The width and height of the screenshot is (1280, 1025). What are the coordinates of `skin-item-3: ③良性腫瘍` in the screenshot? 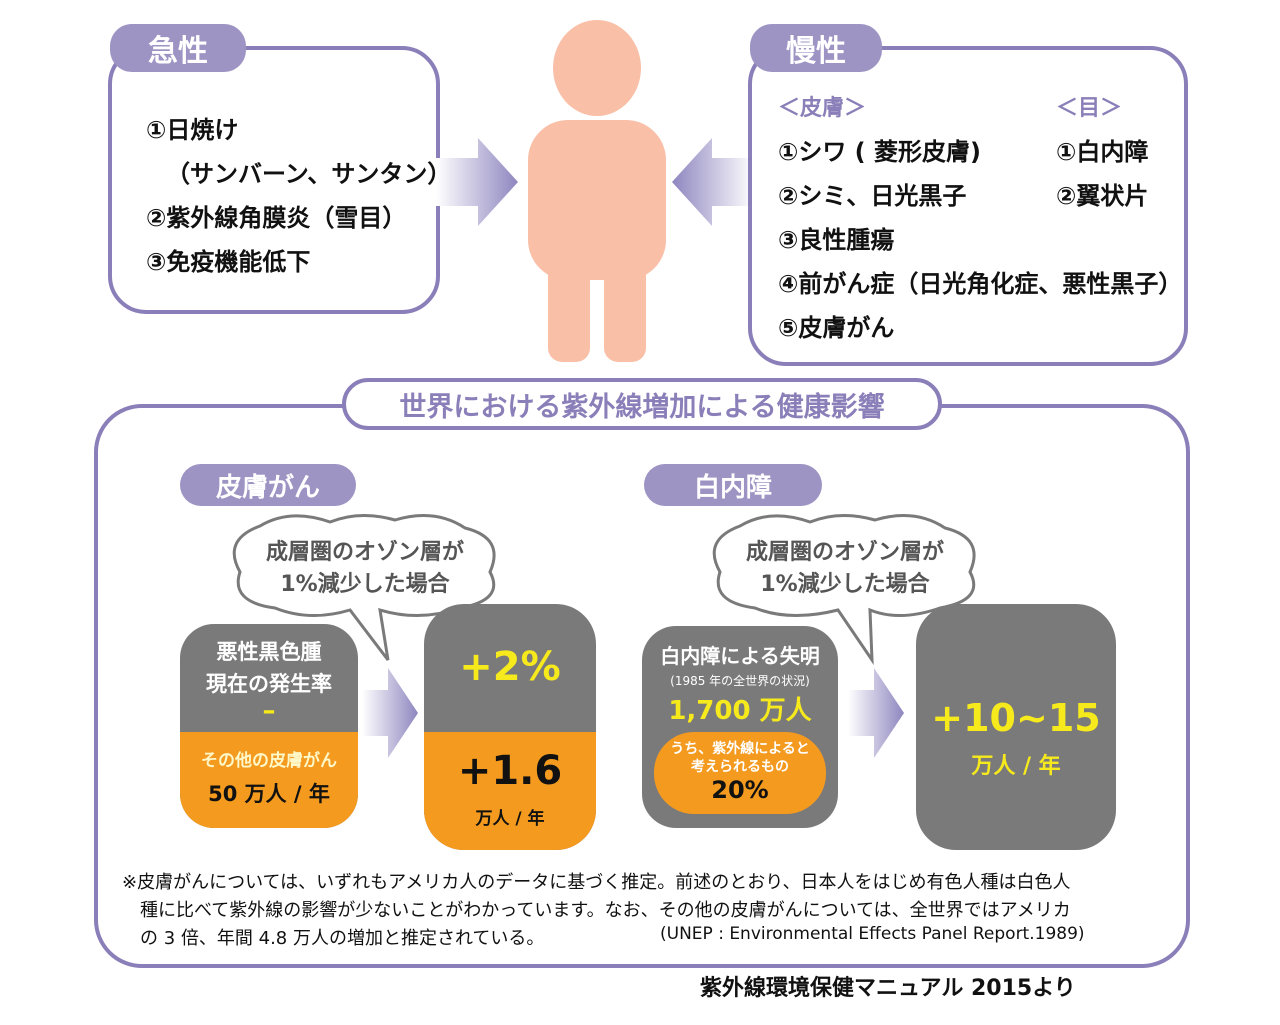 It's located at (836, 240).